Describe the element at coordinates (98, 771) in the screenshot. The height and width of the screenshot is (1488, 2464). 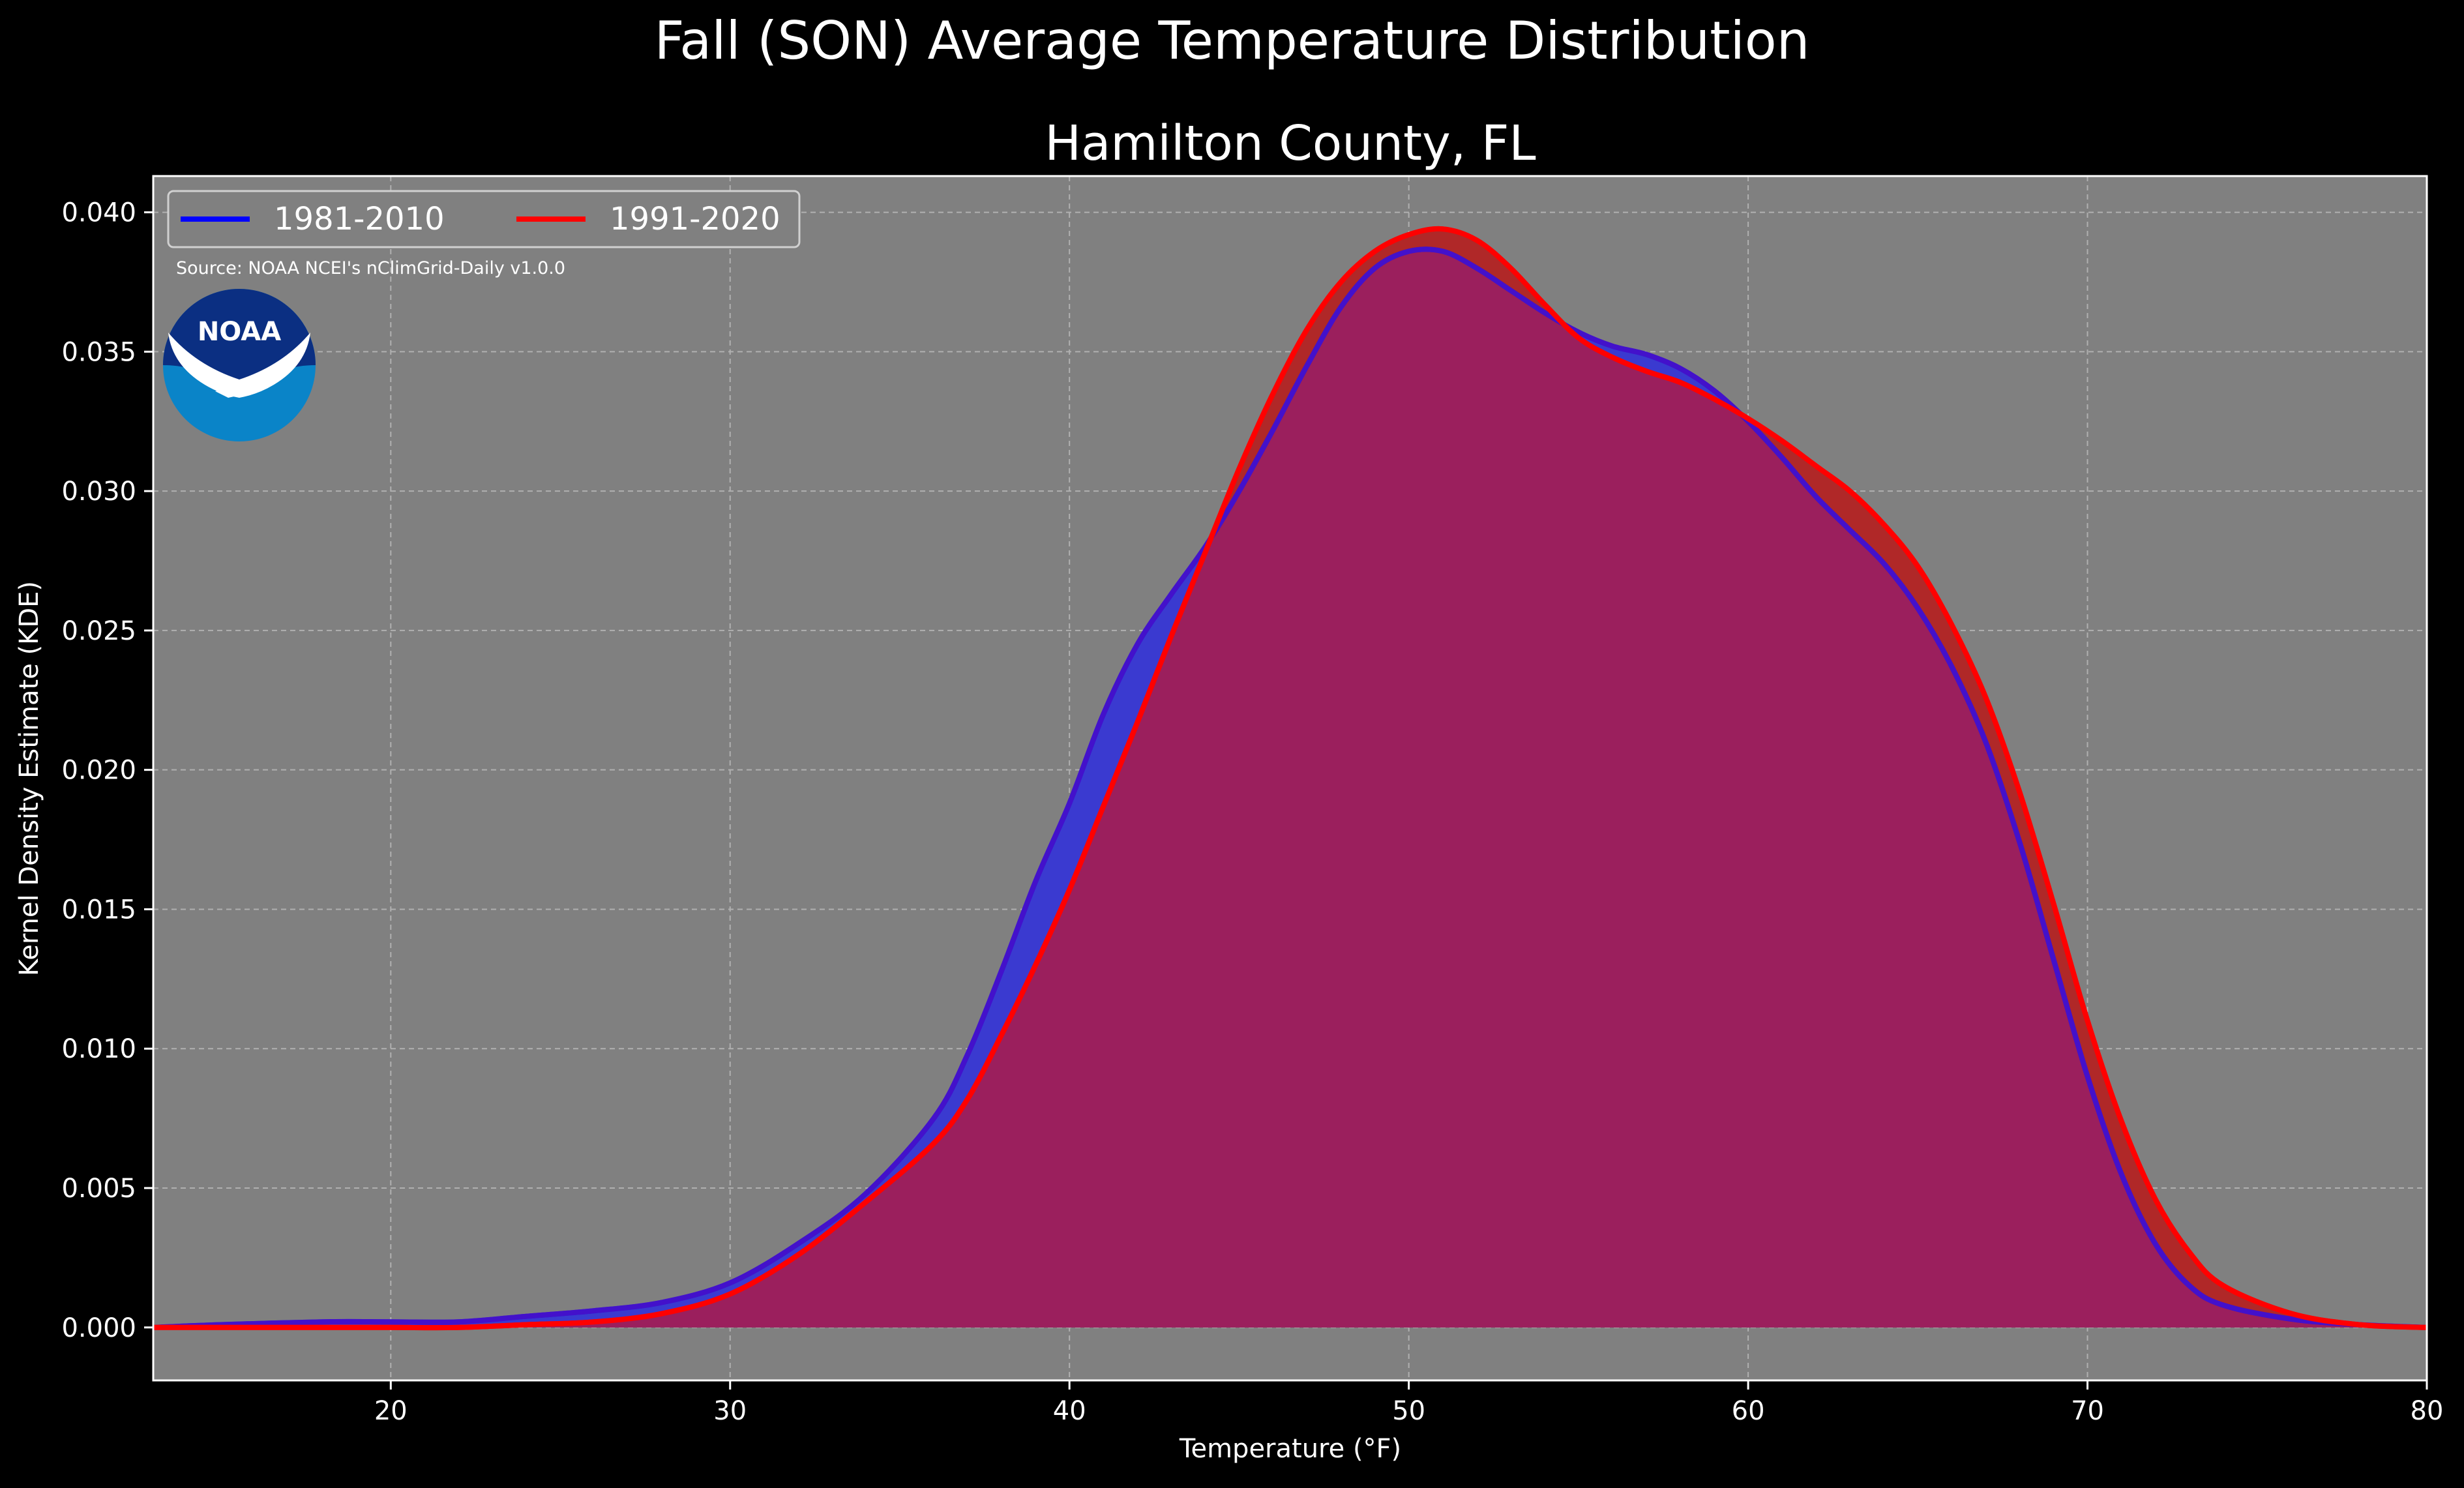
I see `y-tick-label-0.020: 0.020` at that location.